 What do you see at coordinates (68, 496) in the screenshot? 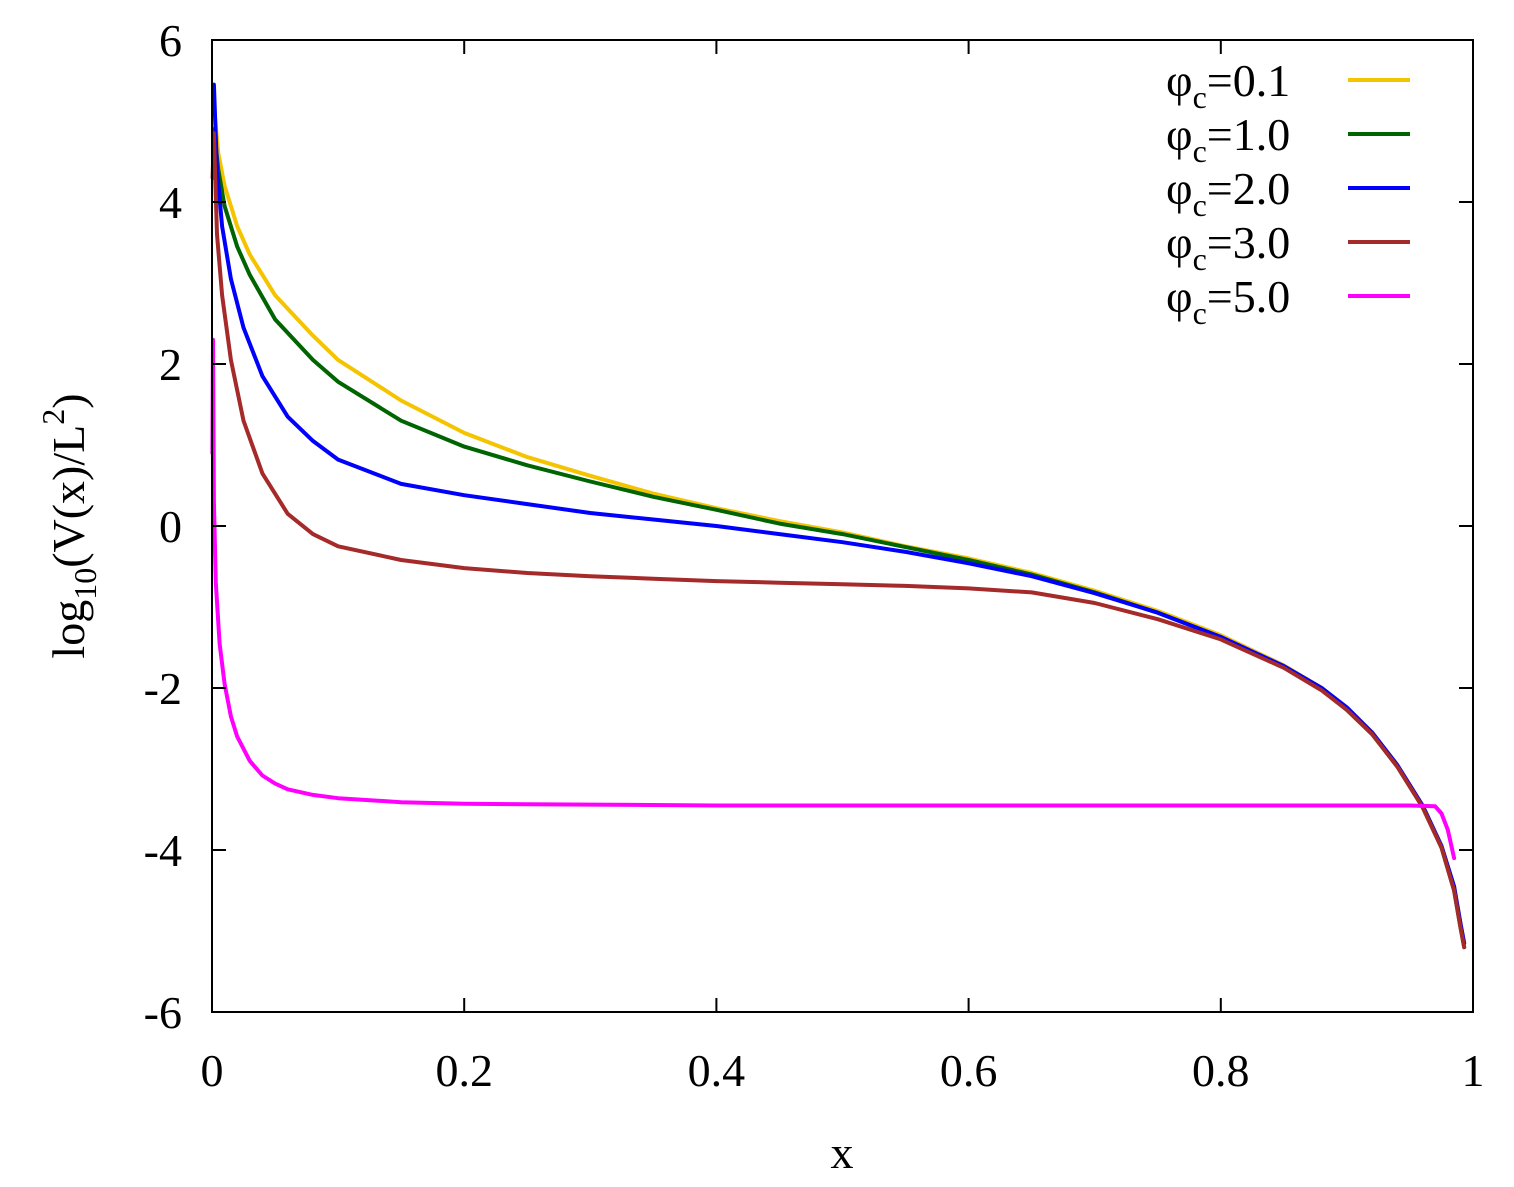
I see `y-axis-title-main: (V(x)/L` at bounding box center [68, 496].